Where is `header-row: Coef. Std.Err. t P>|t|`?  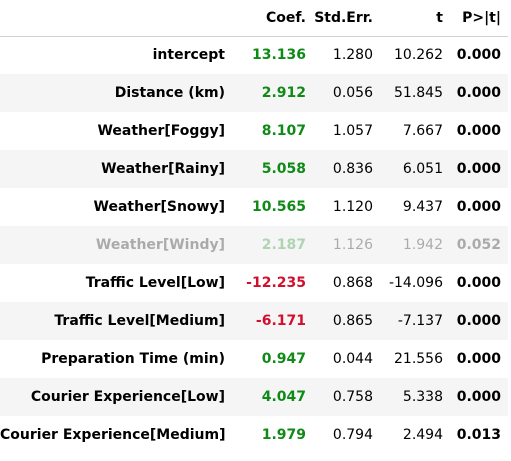 header-row: Coef. Std.Err. t P>|t| is located at coordinates (254, 18).